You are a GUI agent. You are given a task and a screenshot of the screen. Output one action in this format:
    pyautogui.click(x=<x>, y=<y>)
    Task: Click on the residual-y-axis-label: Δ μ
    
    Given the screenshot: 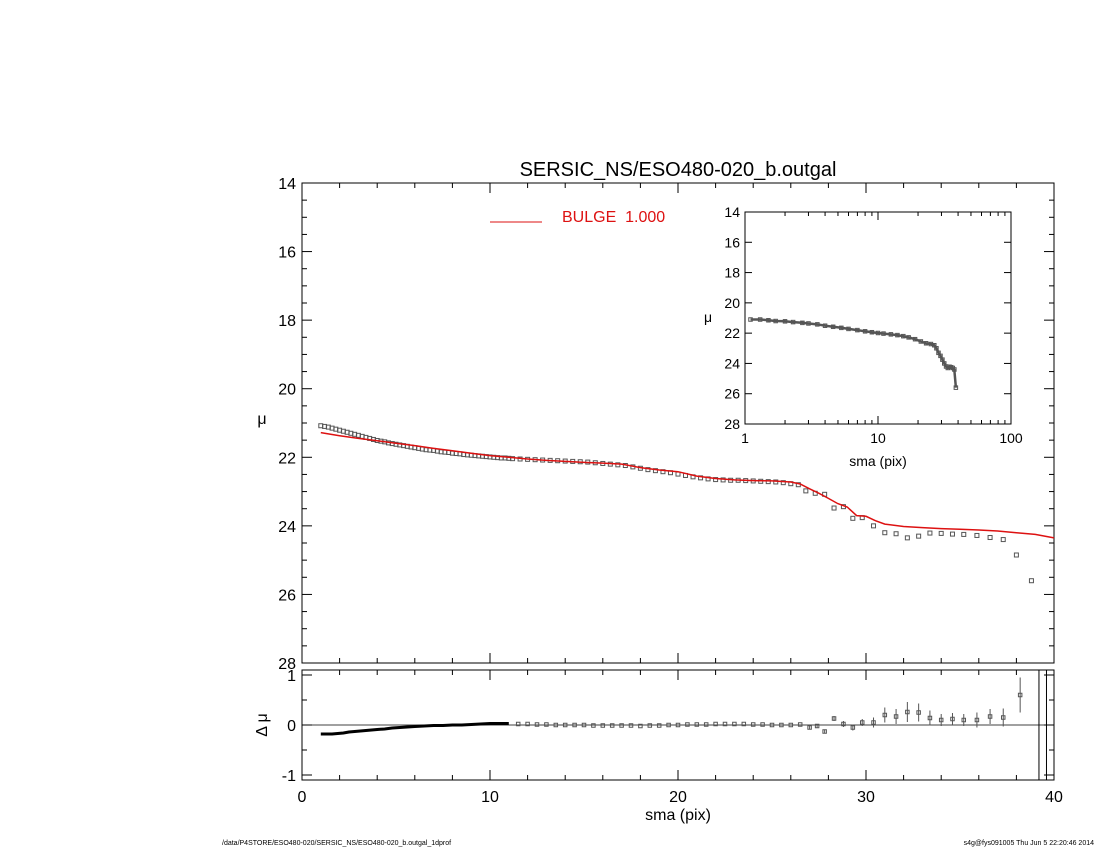 What is the action you would take?
    pyautogui.click(x=262, y=724)
    